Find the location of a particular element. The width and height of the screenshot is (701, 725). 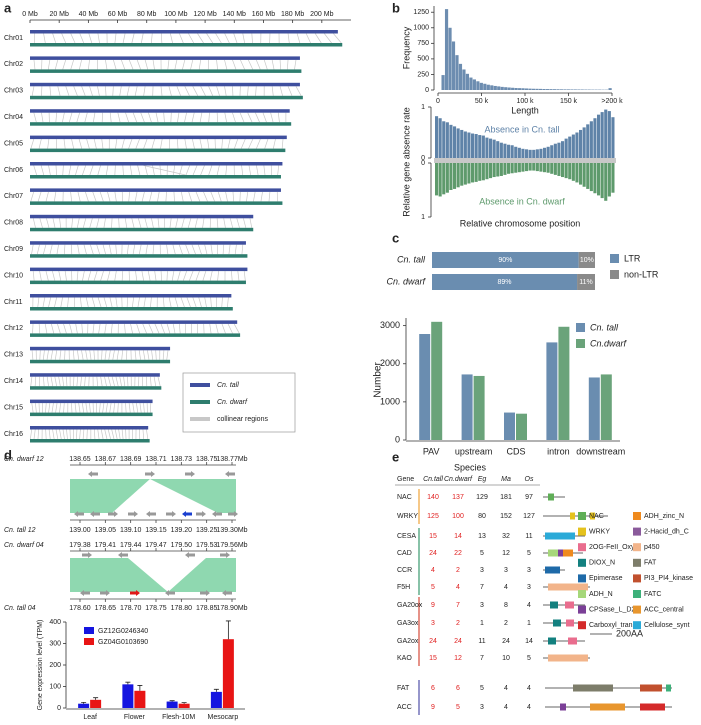

chromosome-label: Chr11 is located at coordinates (13, 302).